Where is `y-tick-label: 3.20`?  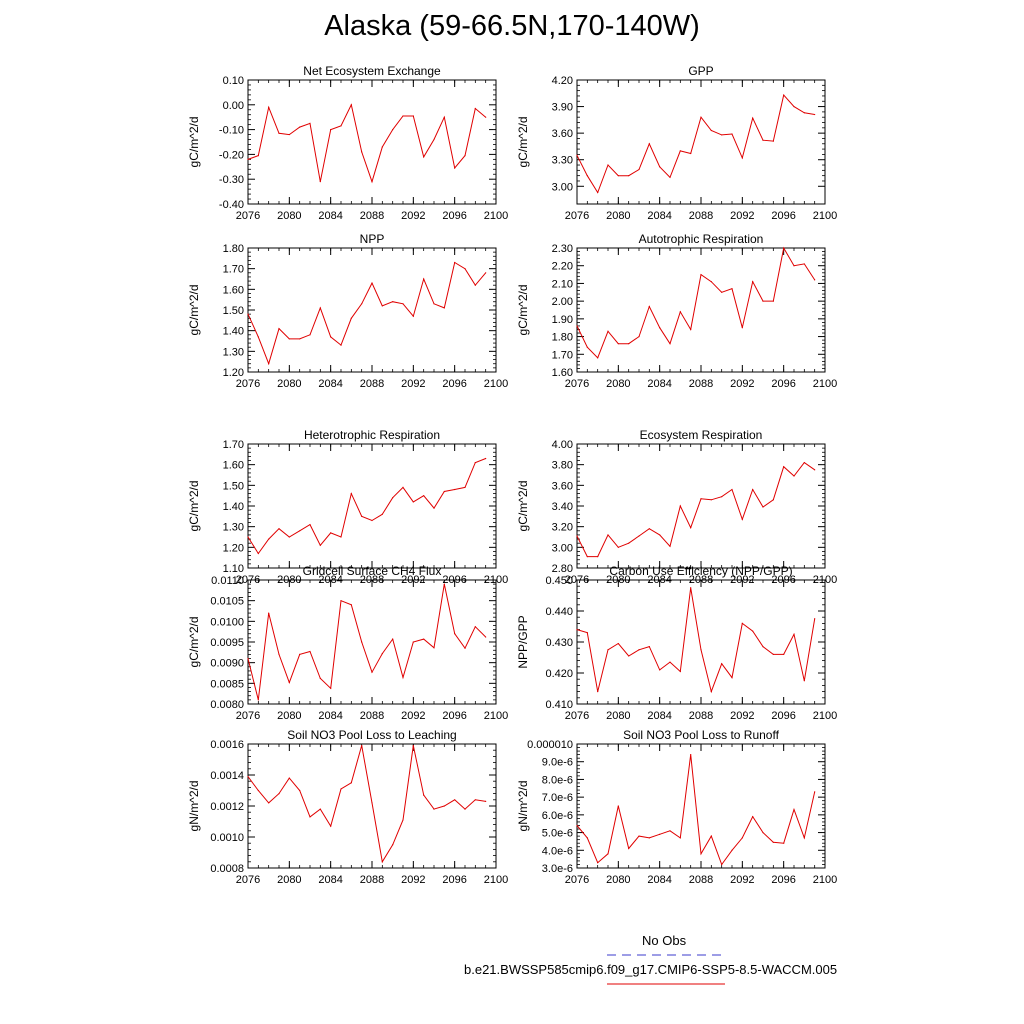 y-tick-label: 3.20 is located at coordinates (562, 528).